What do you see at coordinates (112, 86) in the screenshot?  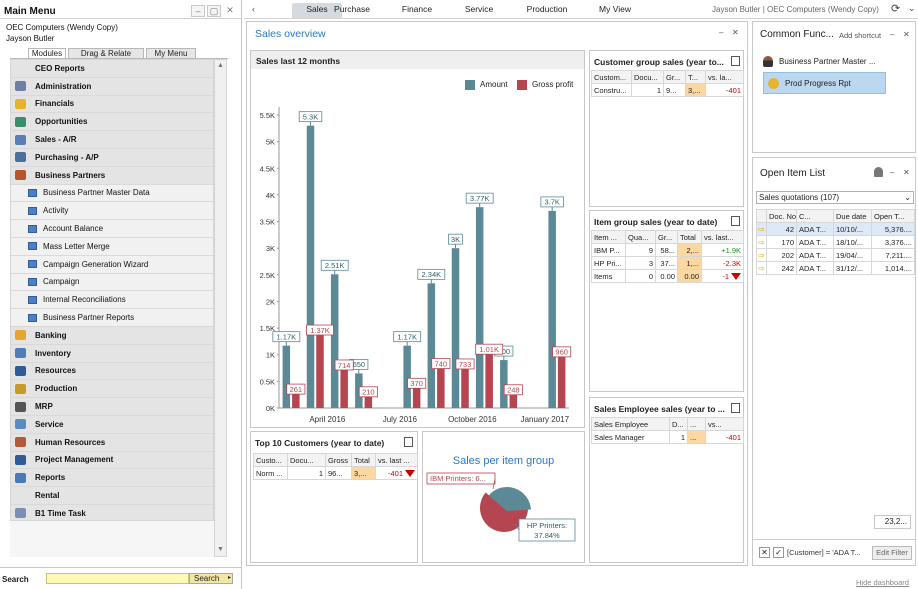 I see `menu-item-administration: Administration` at bounding box center [112, 86].